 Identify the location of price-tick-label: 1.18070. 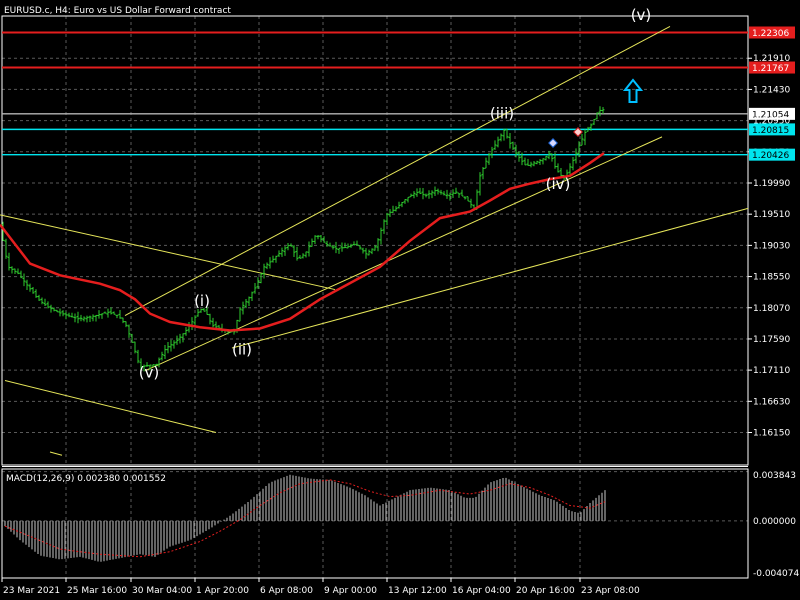
(771, 309).